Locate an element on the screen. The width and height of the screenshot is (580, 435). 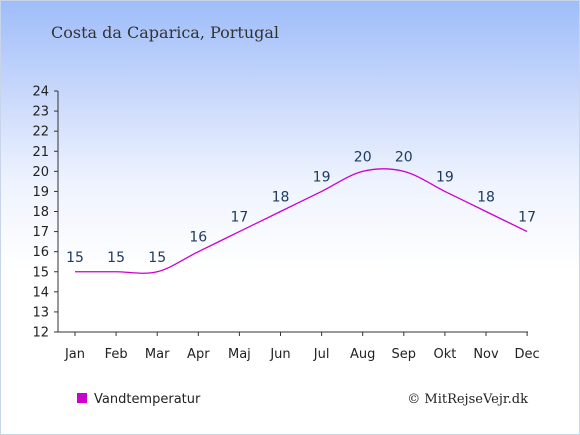
y-axis: 12 13 14 15 16 17 18 19 20 21 22 23 24 is located at coordinates (45, 213).